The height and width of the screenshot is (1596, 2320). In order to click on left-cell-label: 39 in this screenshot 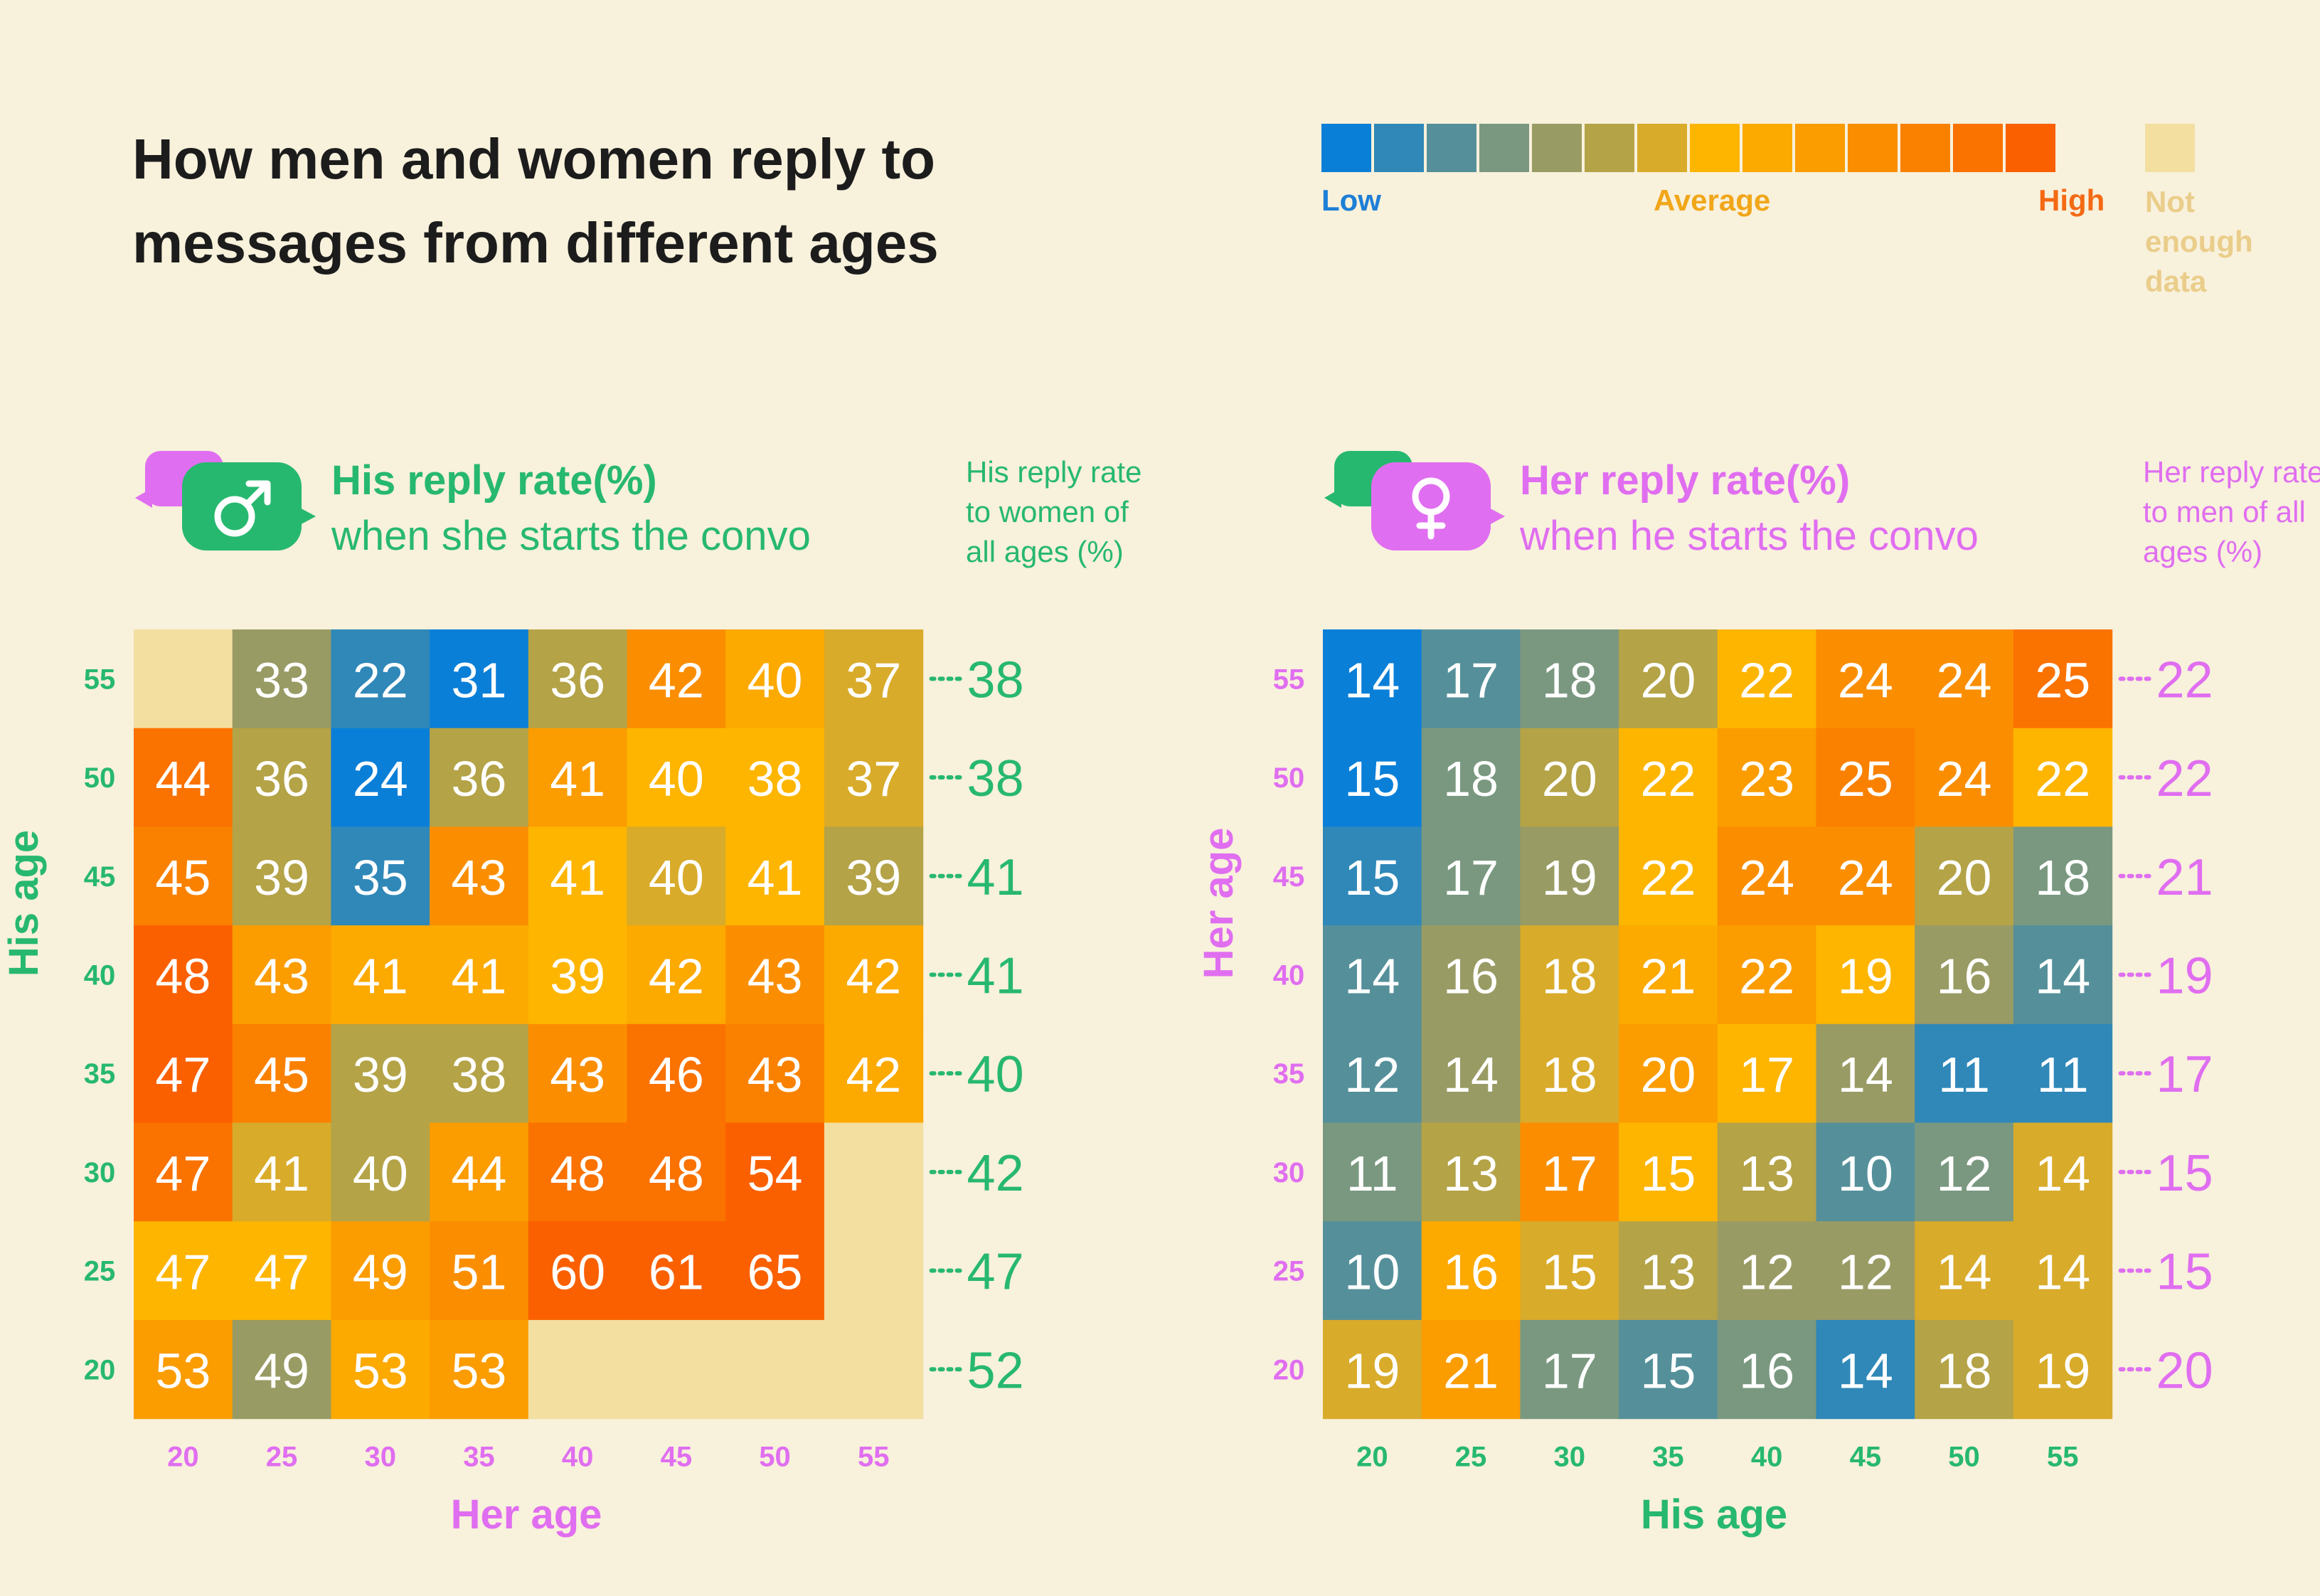, I will do `click(281, 877)`.